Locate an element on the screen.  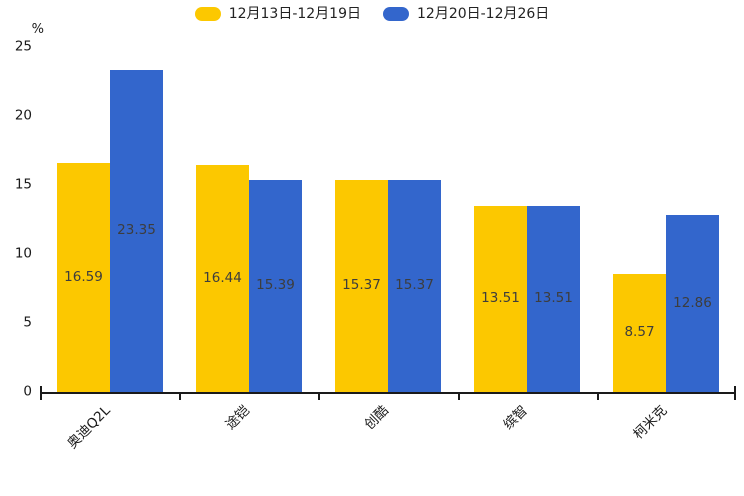
legend-swatch-week2-icon is located at coordinates (396, 14).